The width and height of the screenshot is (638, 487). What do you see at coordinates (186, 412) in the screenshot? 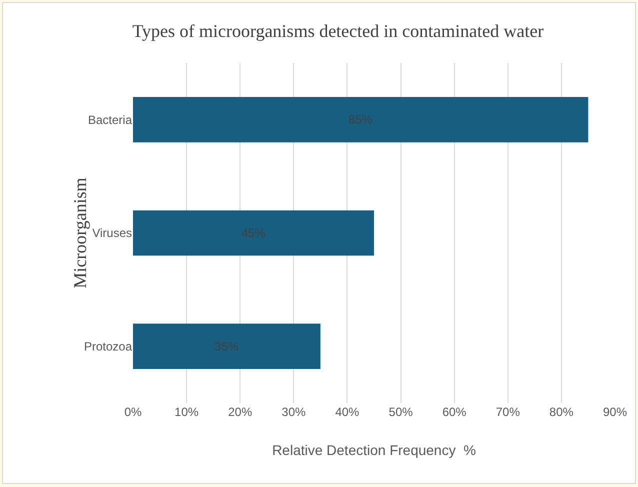
I see `x-tick-label: 10%` at bounding box center [186, 412].